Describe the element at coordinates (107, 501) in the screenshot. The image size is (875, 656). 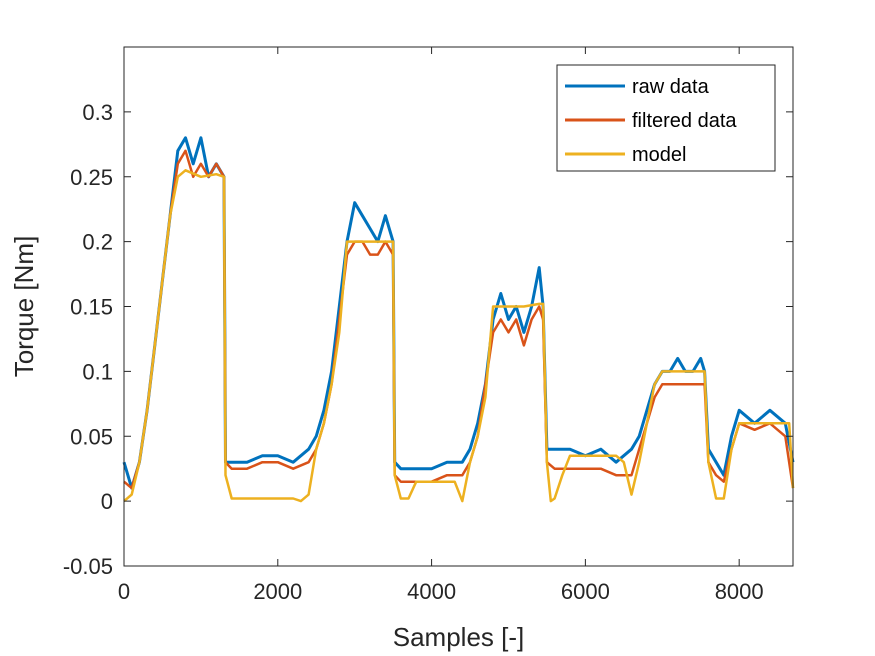
I see `y-tick-label: 0` at that location.